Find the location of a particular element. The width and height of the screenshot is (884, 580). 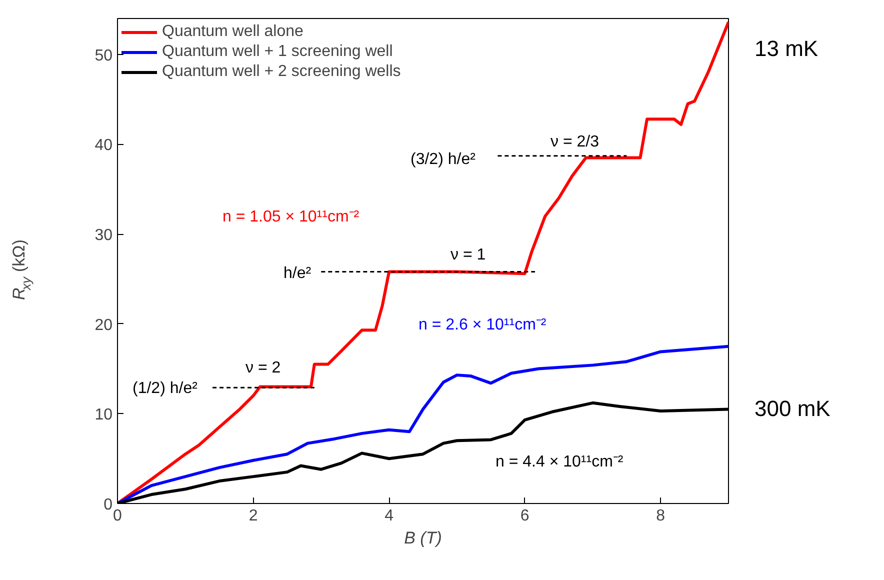

annotation: (3/2) h/e² is located at coordinates (443, 159).